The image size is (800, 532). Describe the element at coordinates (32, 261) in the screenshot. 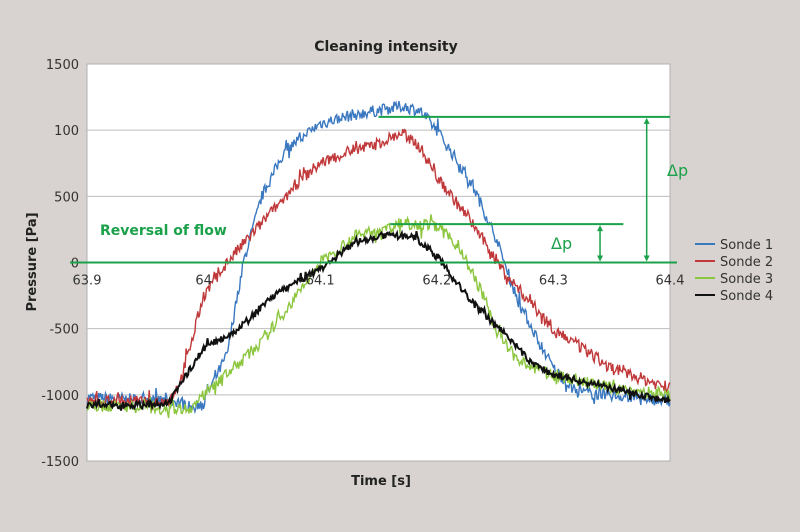

I see `y-axis-label: Pressure [Pa]` at that location.